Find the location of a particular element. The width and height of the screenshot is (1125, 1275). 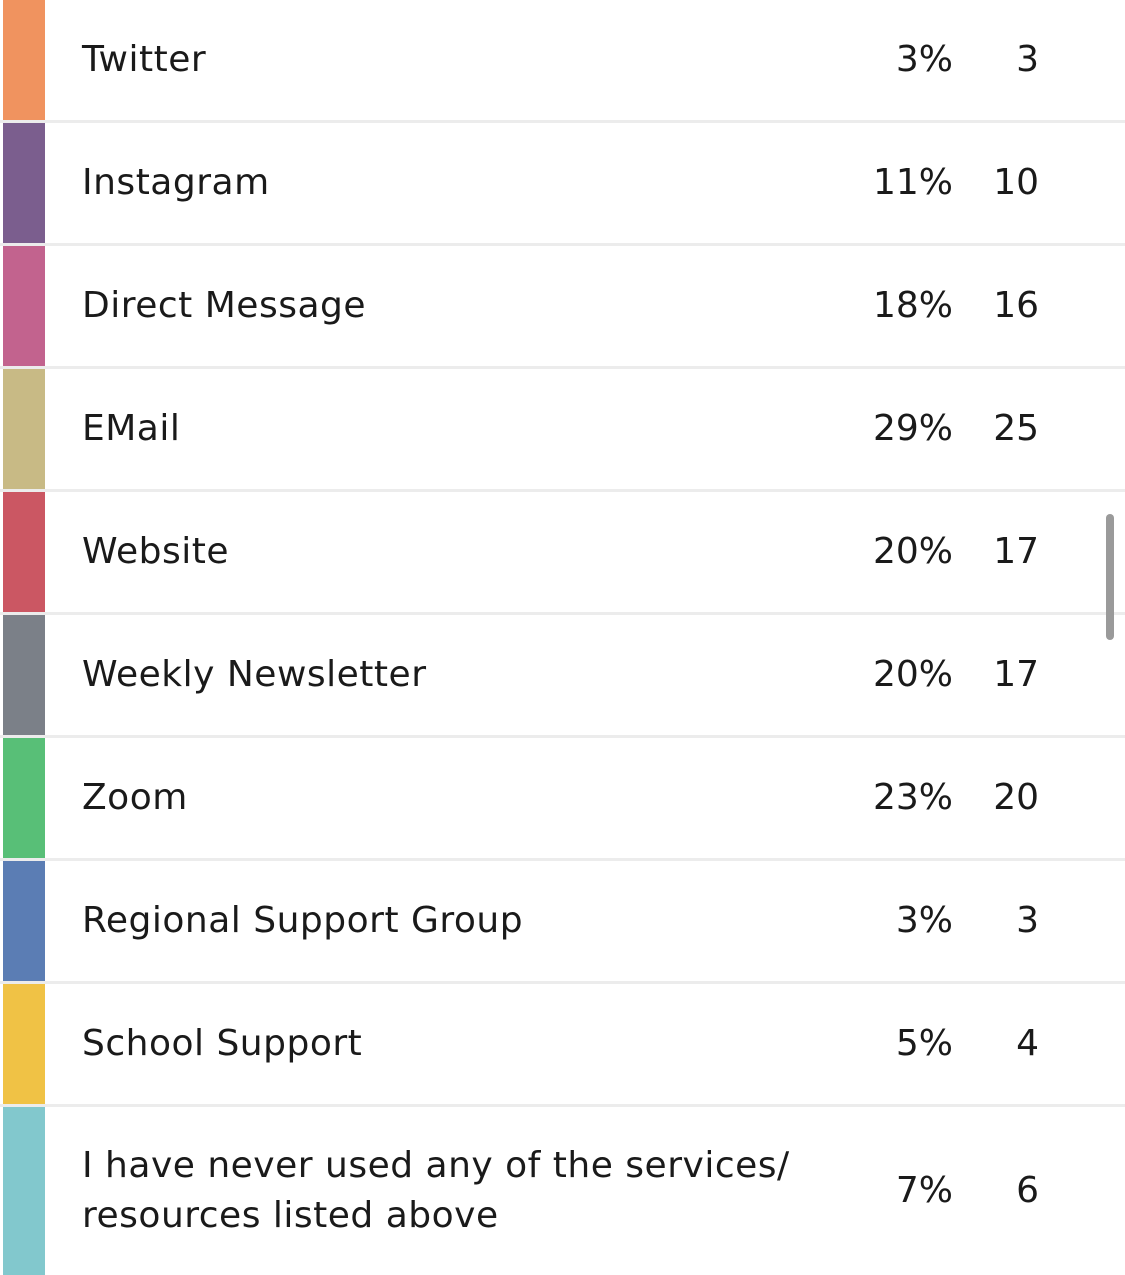

list-item: Instagram 11% 10 is located at coordinates (562, 184).